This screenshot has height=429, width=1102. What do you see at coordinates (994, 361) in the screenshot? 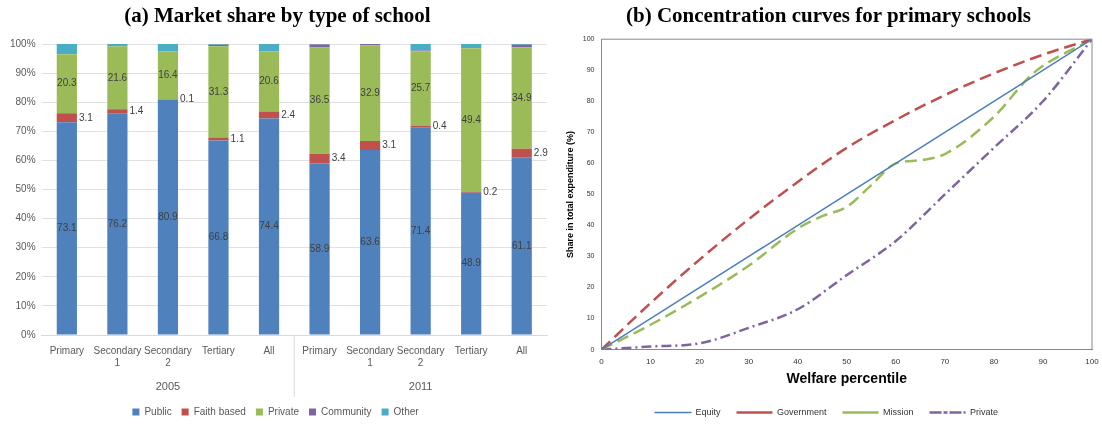
I see `x-tick-label: 80` at bounding box center [994, 361].